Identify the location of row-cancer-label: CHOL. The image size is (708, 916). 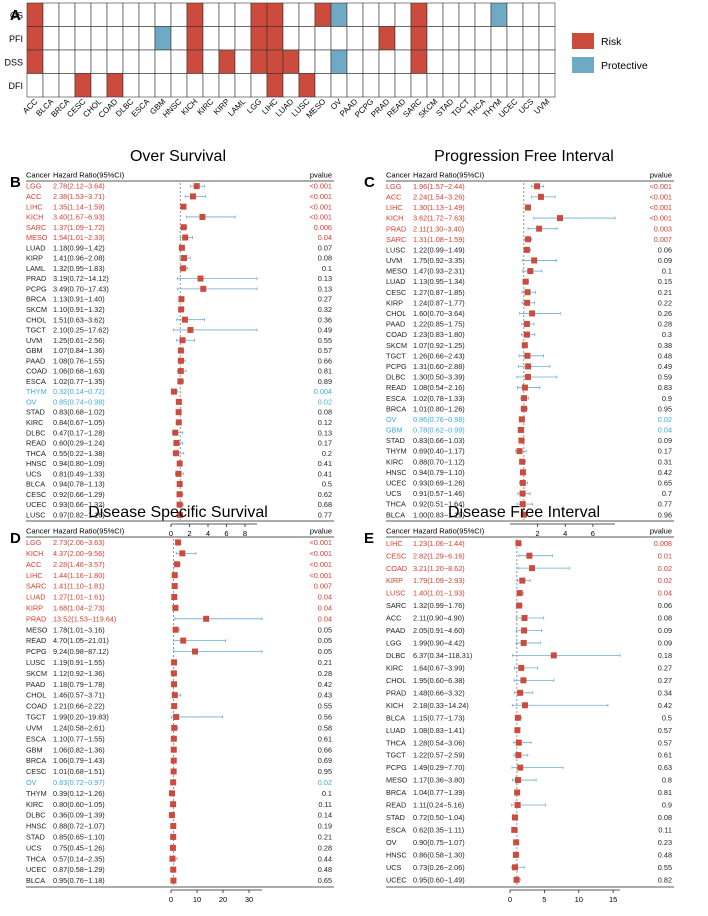
(396, 313).